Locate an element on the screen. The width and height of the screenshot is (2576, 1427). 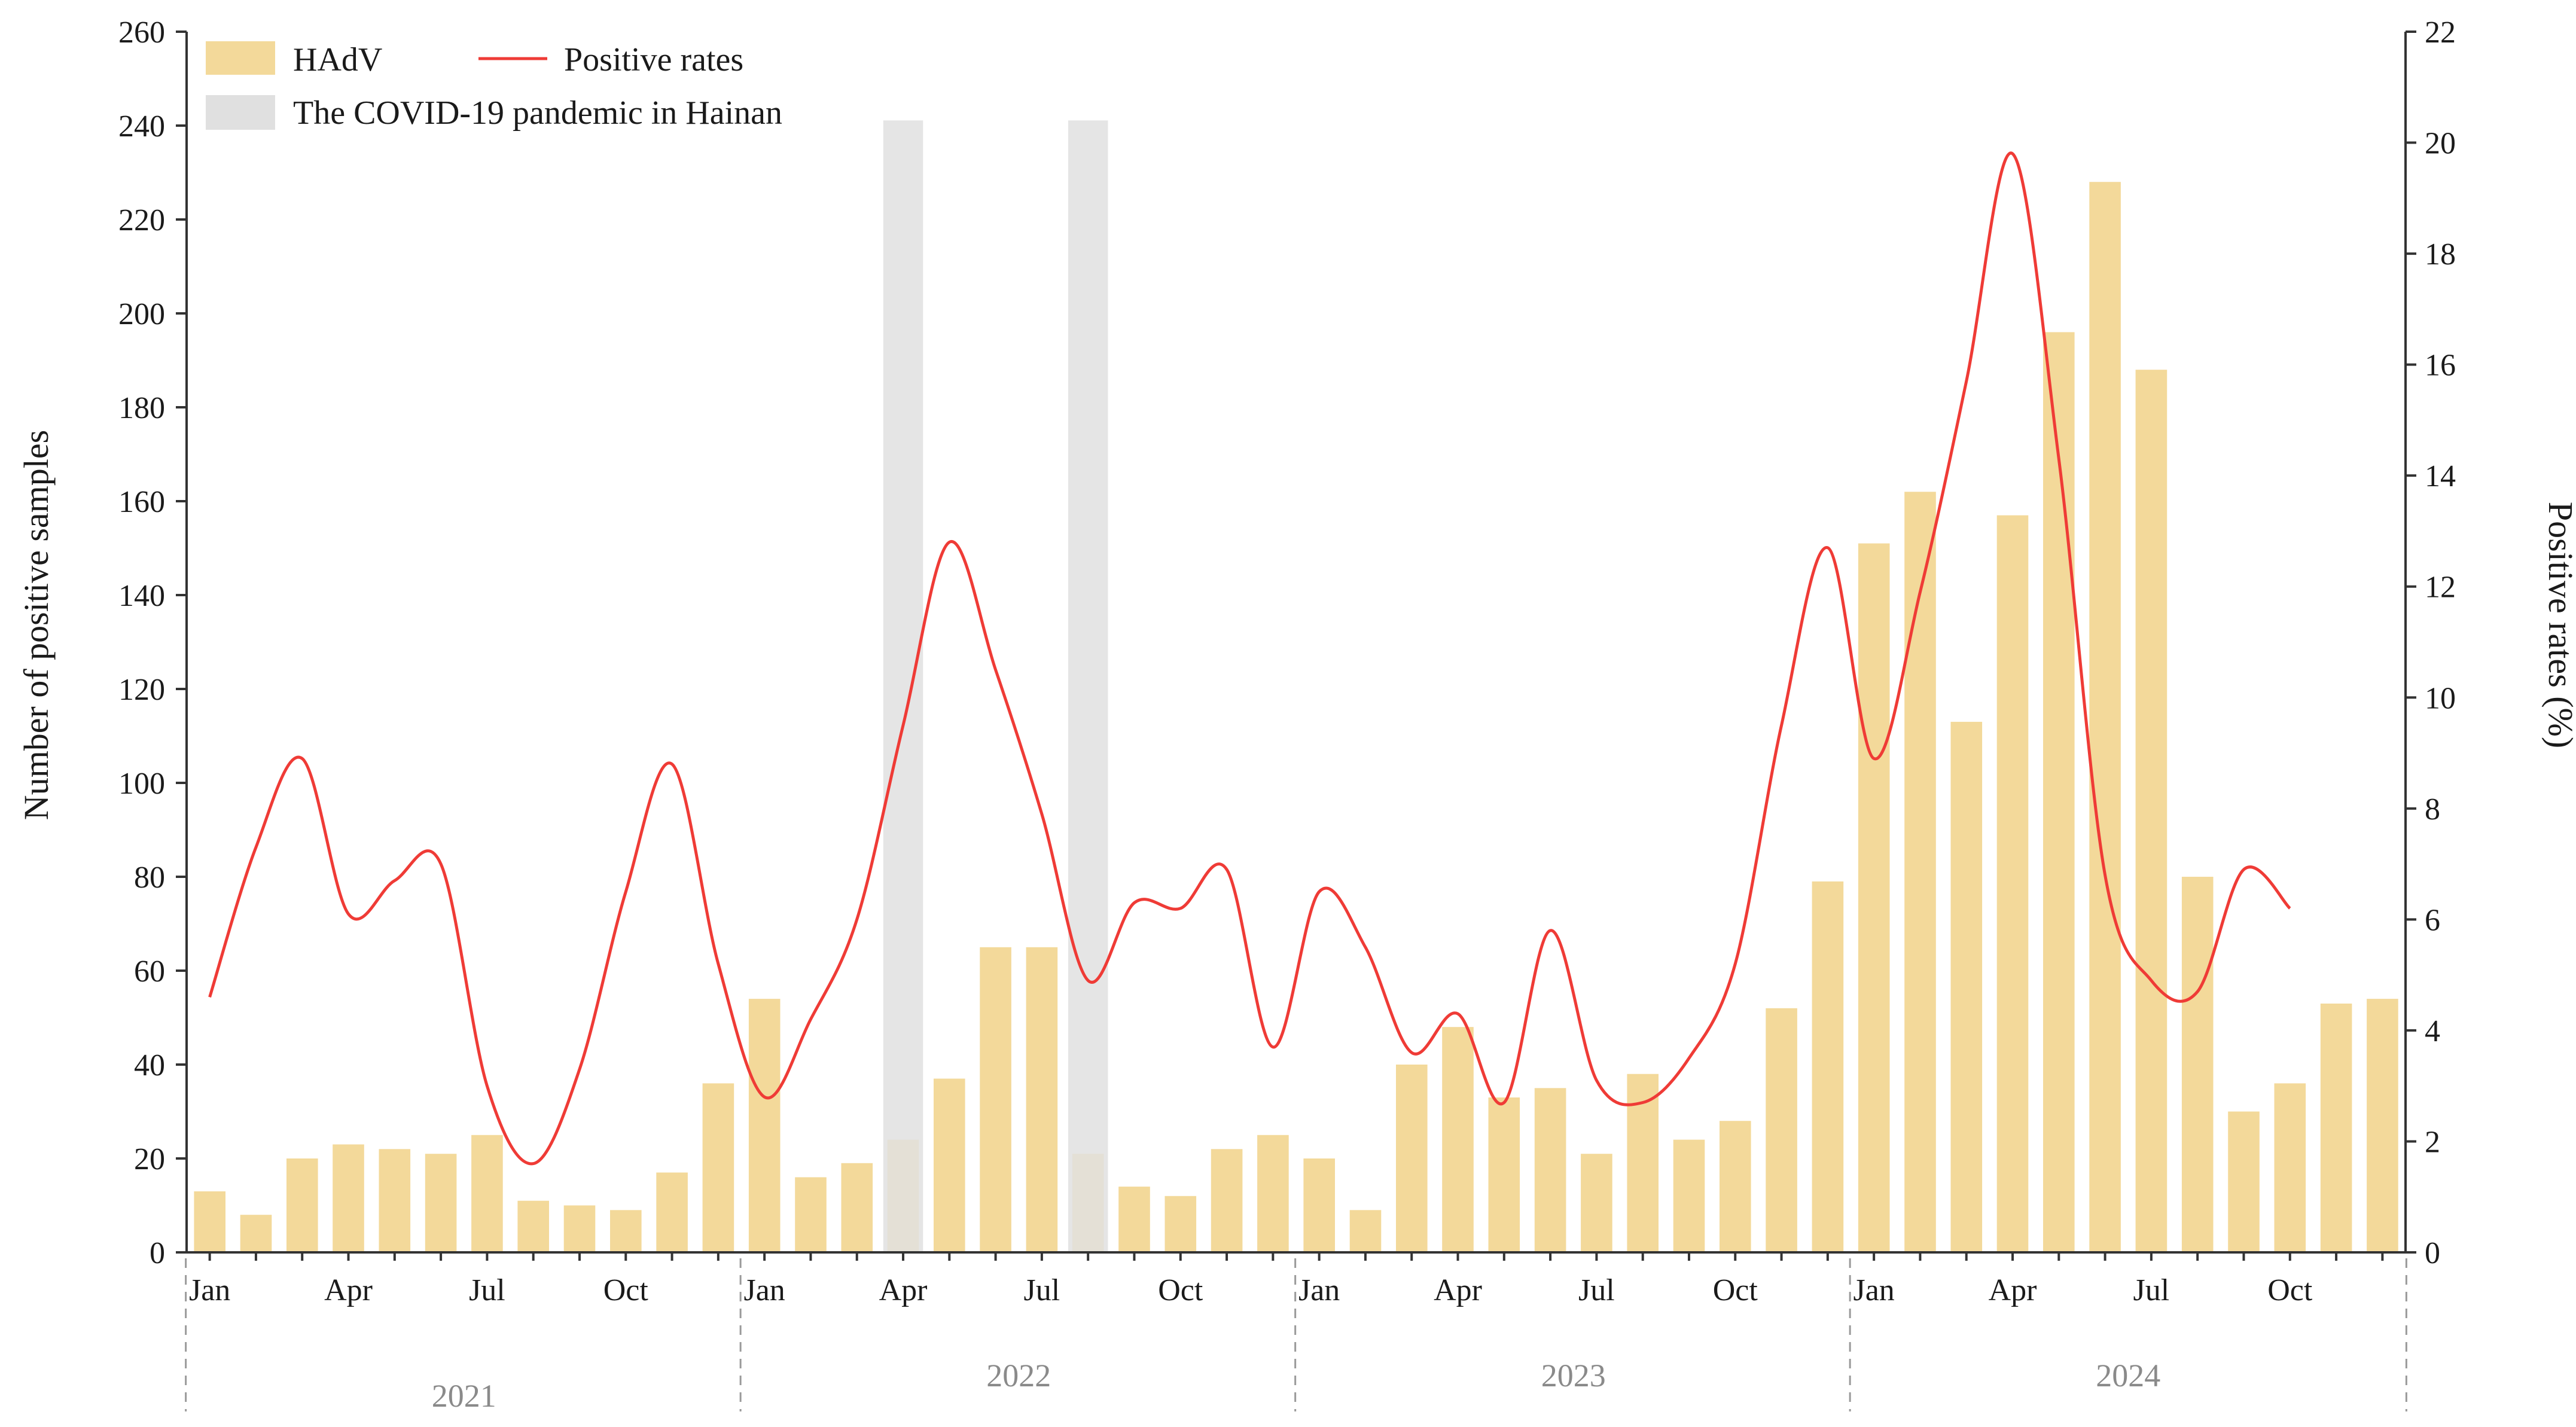
y-right-tick-label-8: 16 is located at coordinates (2441, 366).